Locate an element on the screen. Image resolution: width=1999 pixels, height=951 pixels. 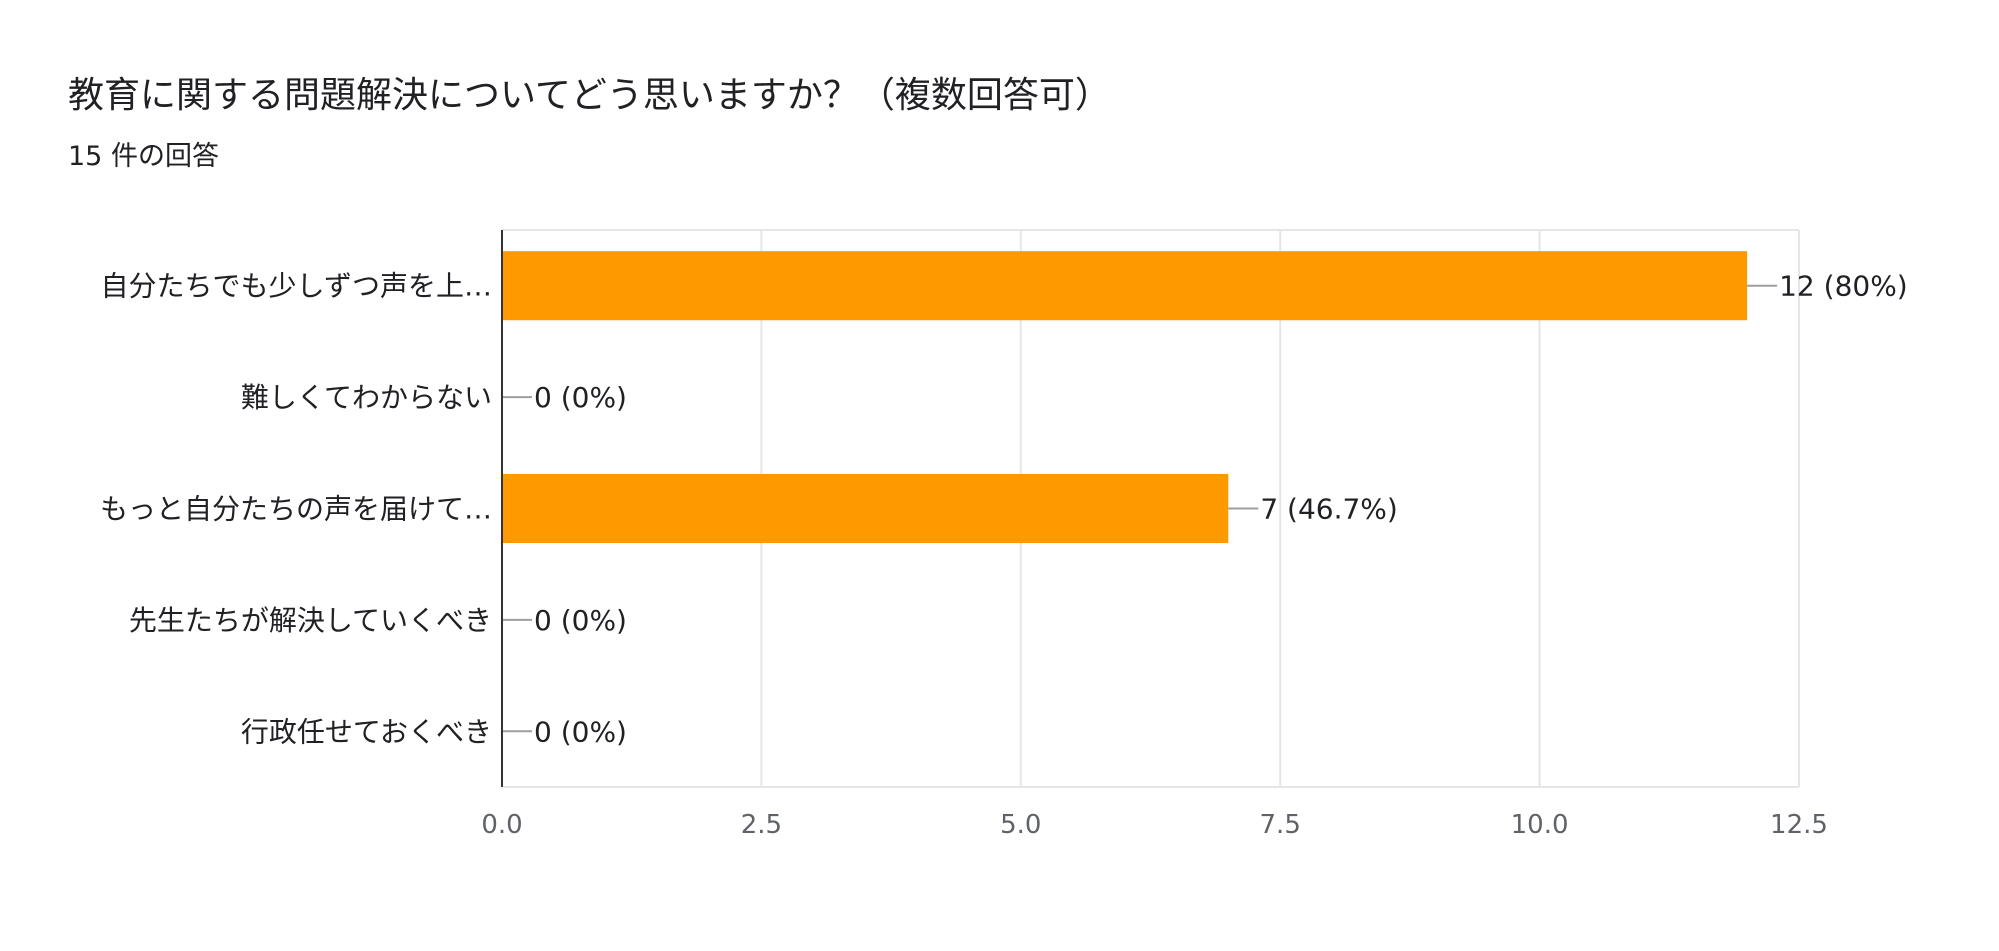
chart-title: 教育に関する問題解決についてどう思いますか？（複数回答可） is located at coordinates (589, 95).